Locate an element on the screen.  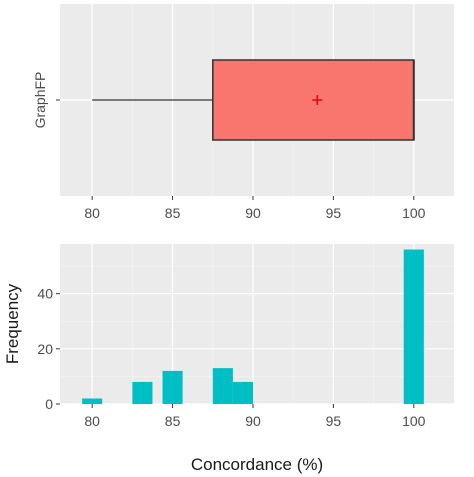
boxplot-y-axis: GraphFP is located at coordinates (46, 100).